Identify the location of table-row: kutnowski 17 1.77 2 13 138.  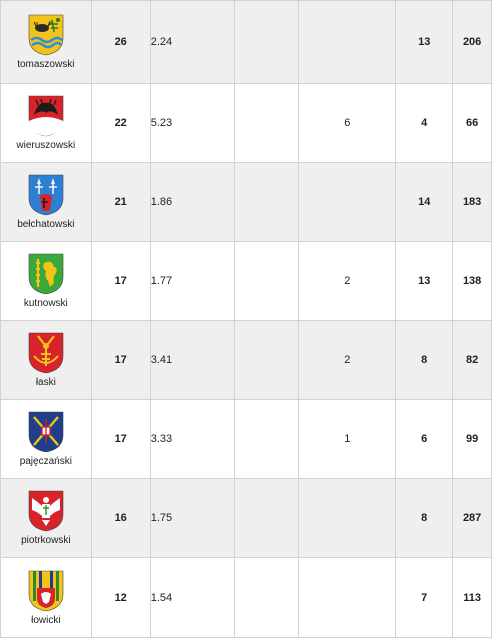
(246, 281).